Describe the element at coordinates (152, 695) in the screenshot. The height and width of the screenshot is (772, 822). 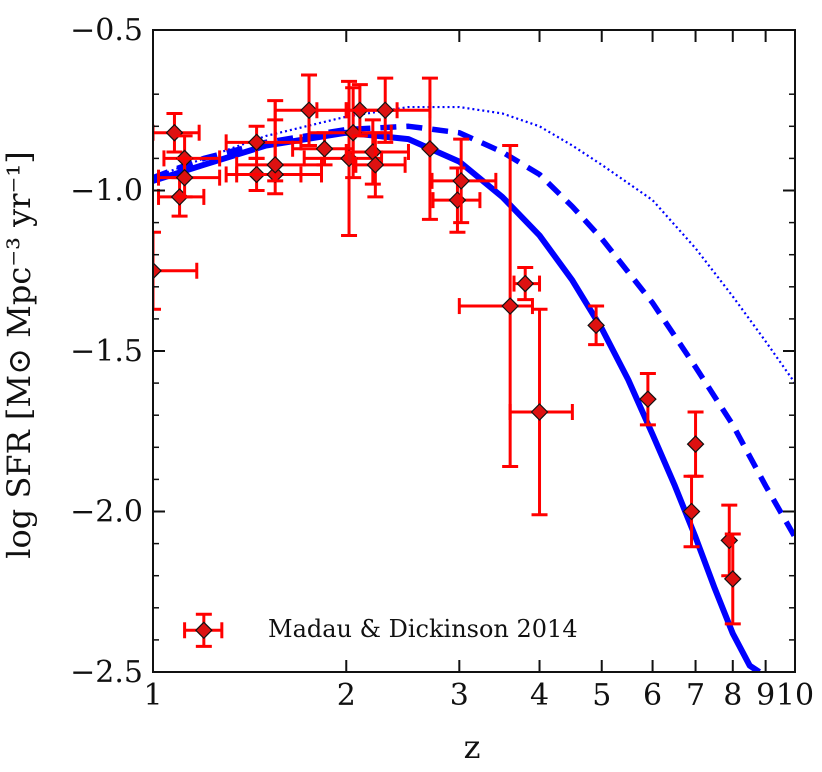
I see `x-tick-label-0: 1` at that location.